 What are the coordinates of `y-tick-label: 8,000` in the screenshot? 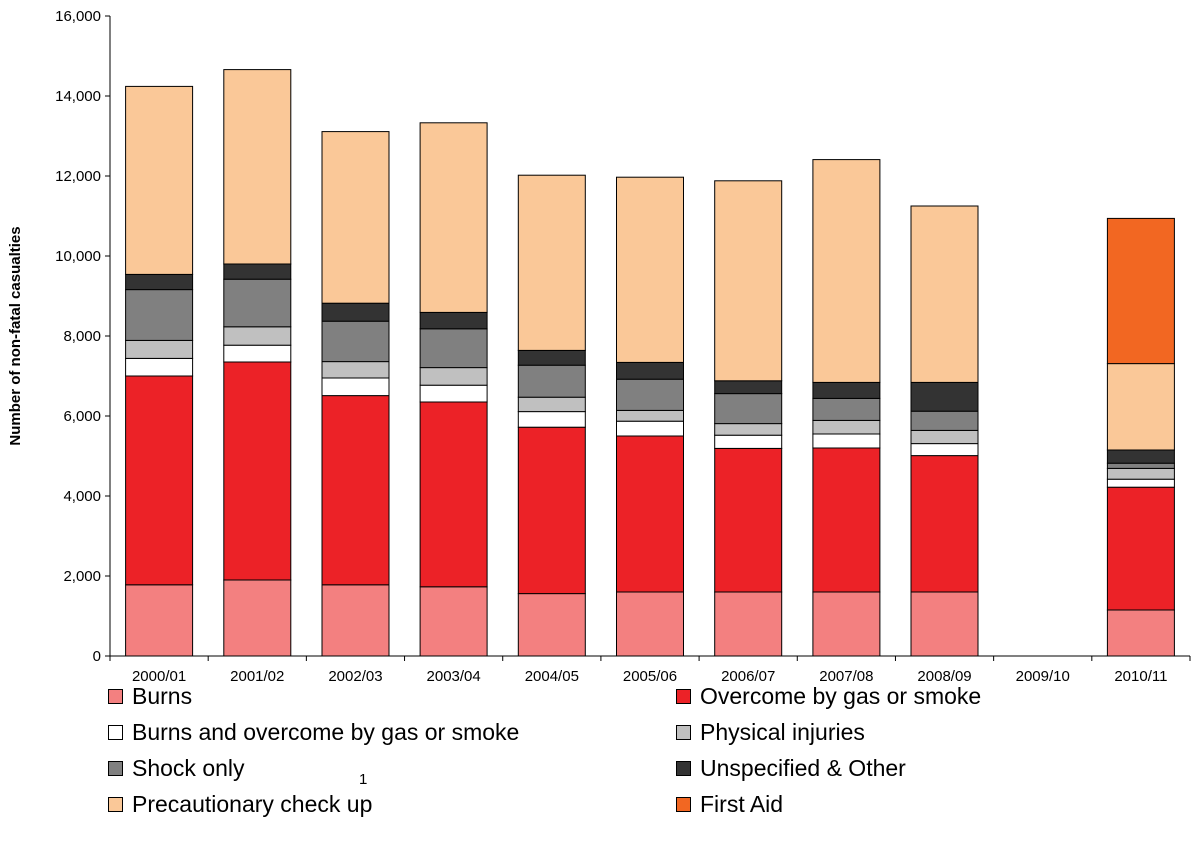 It's located at (82, 336).